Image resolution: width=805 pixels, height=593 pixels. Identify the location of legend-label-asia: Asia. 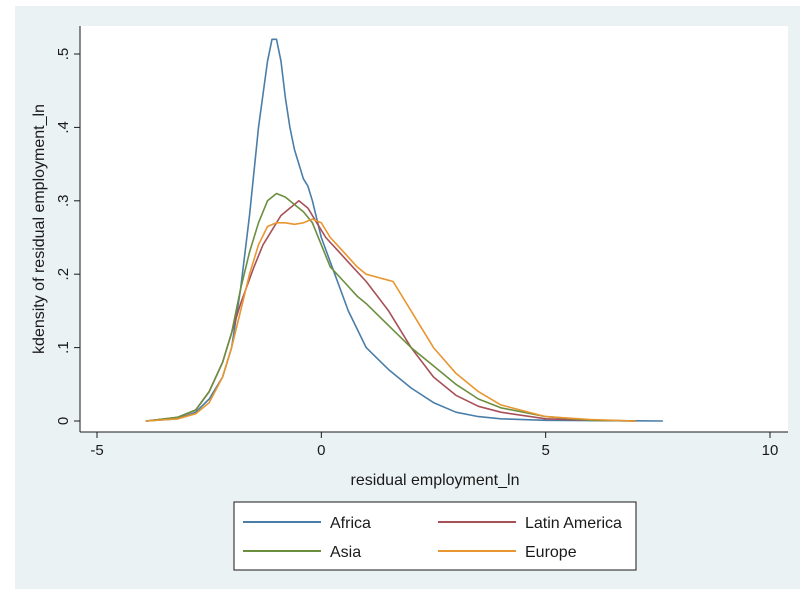
(345, 552).